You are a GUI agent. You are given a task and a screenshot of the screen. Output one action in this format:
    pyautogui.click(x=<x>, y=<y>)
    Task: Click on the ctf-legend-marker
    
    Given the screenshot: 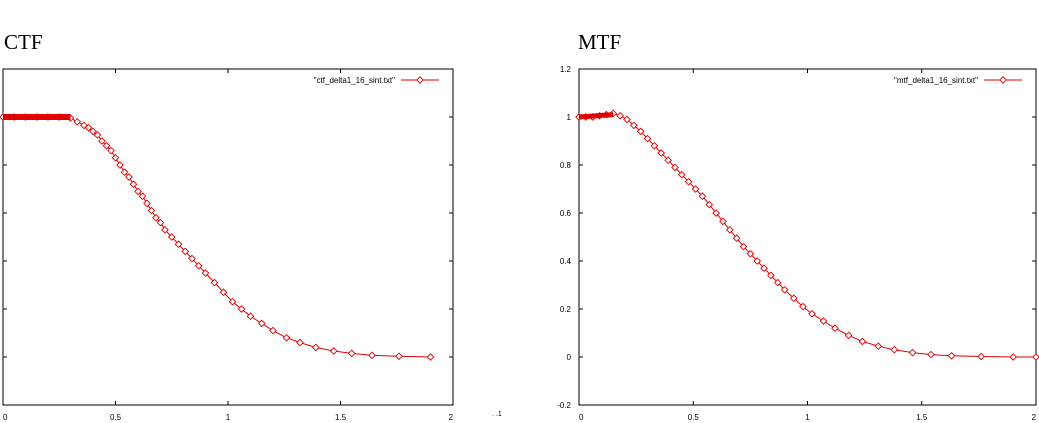 What is the action you would take?
    pyautogui.click(x=420, y=80)
    